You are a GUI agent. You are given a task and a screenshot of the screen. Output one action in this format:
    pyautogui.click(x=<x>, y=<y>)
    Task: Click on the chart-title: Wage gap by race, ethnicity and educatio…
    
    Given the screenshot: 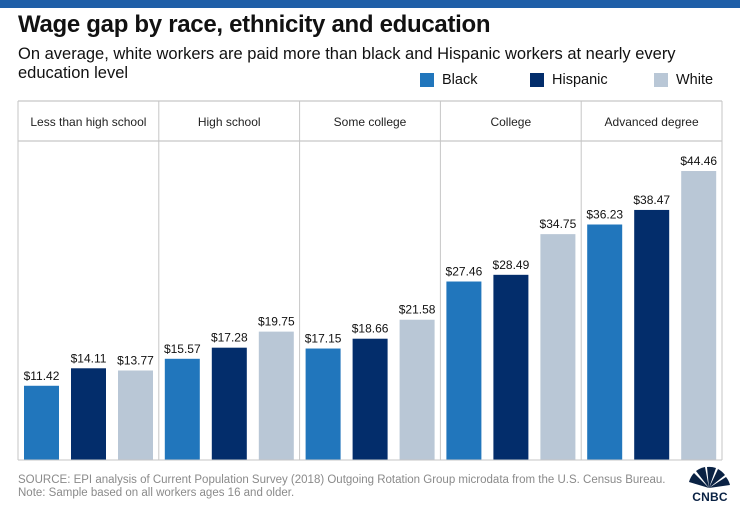 What is the action you would take?
    pyautogui.click(x=254, y=24)
    